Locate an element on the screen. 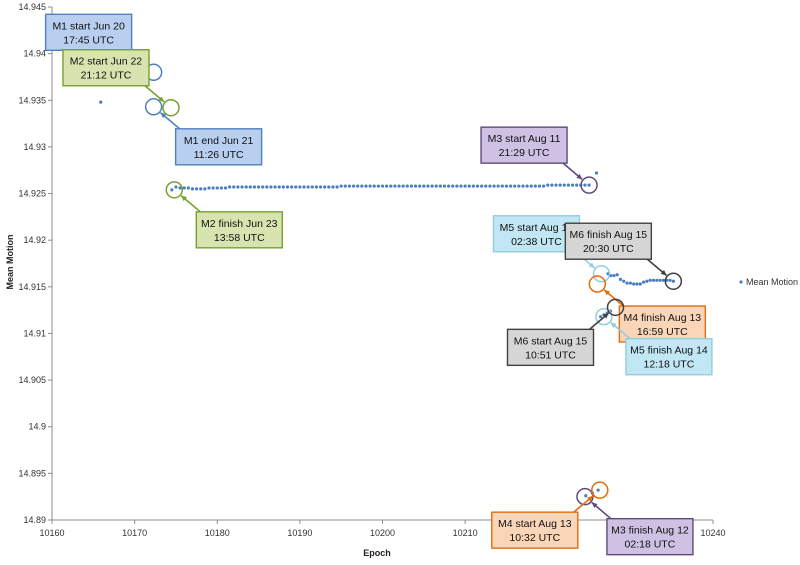 This screenshot has width=800, height=565. x-tick-label: 10240 is located at coordinates (712, 533).